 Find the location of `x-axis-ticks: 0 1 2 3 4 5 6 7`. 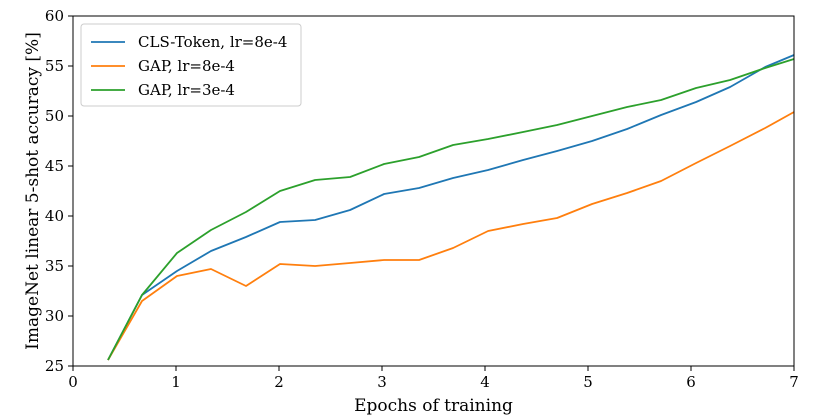

x-axis-ticks: 0 1 2 3 4 5 6 7 is located at coordinates (433, 378).